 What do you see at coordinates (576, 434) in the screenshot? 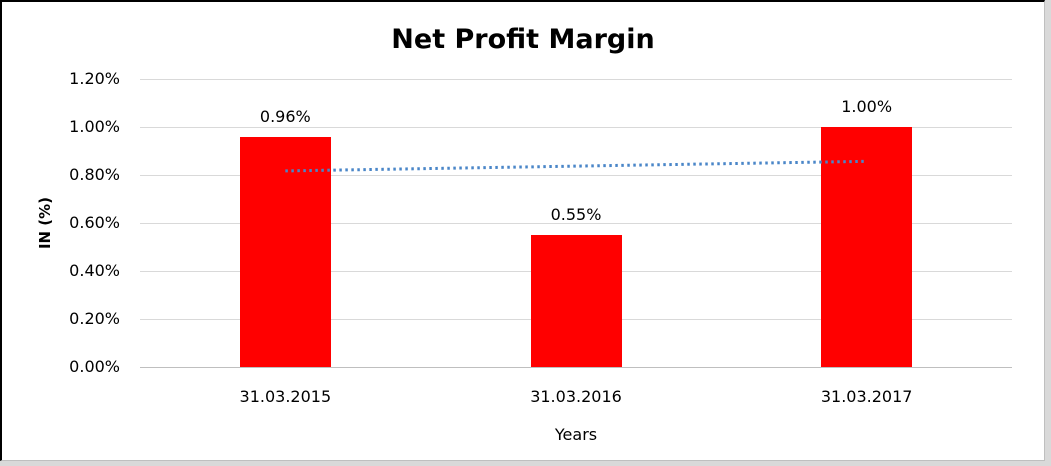
I see `x-axis-title: Years` at bounding box center [576, 434].